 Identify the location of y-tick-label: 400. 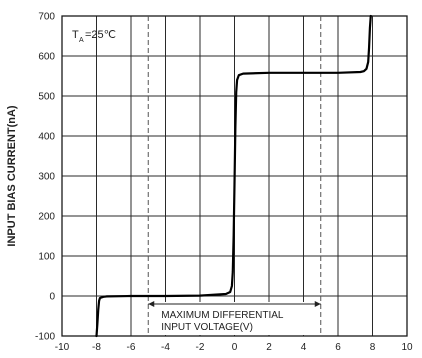
(46, 137).